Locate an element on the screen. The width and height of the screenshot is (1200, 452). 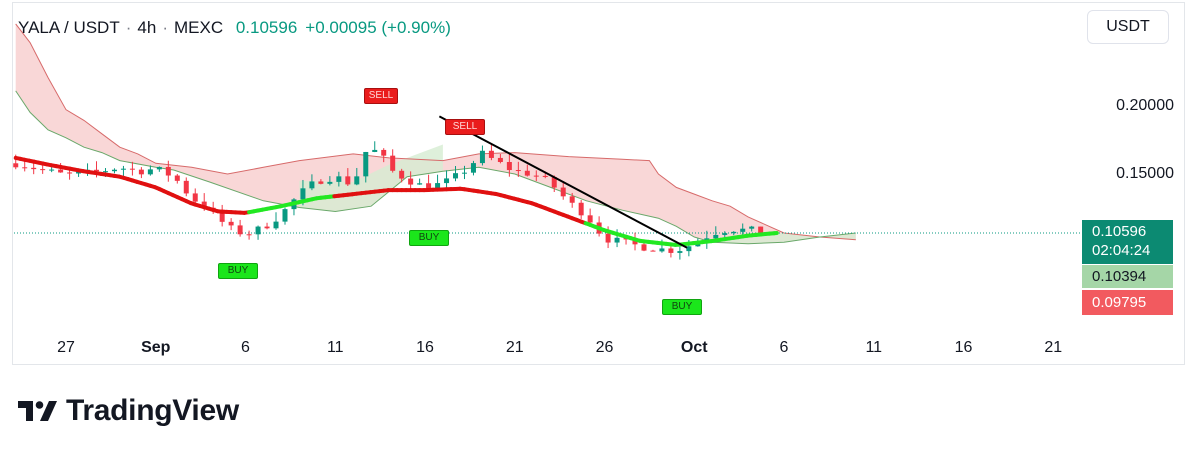
tradingview-logo: TradingView is located at coordinates (128, 411).